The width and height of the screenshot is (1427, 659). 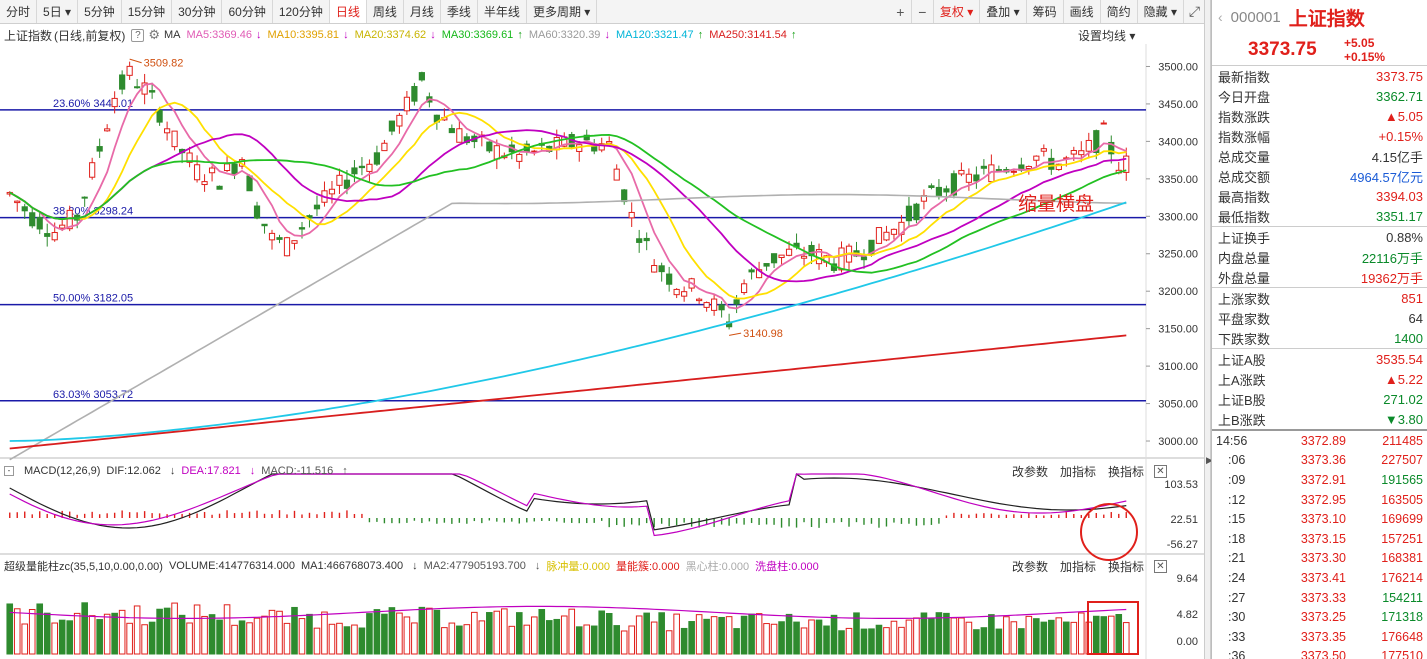 What do you see at coordinates (1208, 329) in the screenshot?
I see `panel-splitter: ▶` at bounding box center [1208, 329].